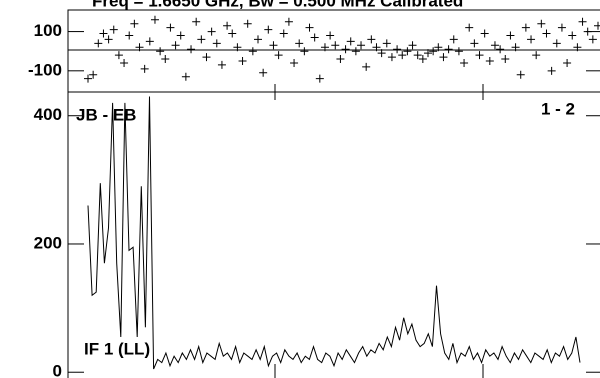  I want to click on if-label: IF 1 (LL), so click(117, 348).